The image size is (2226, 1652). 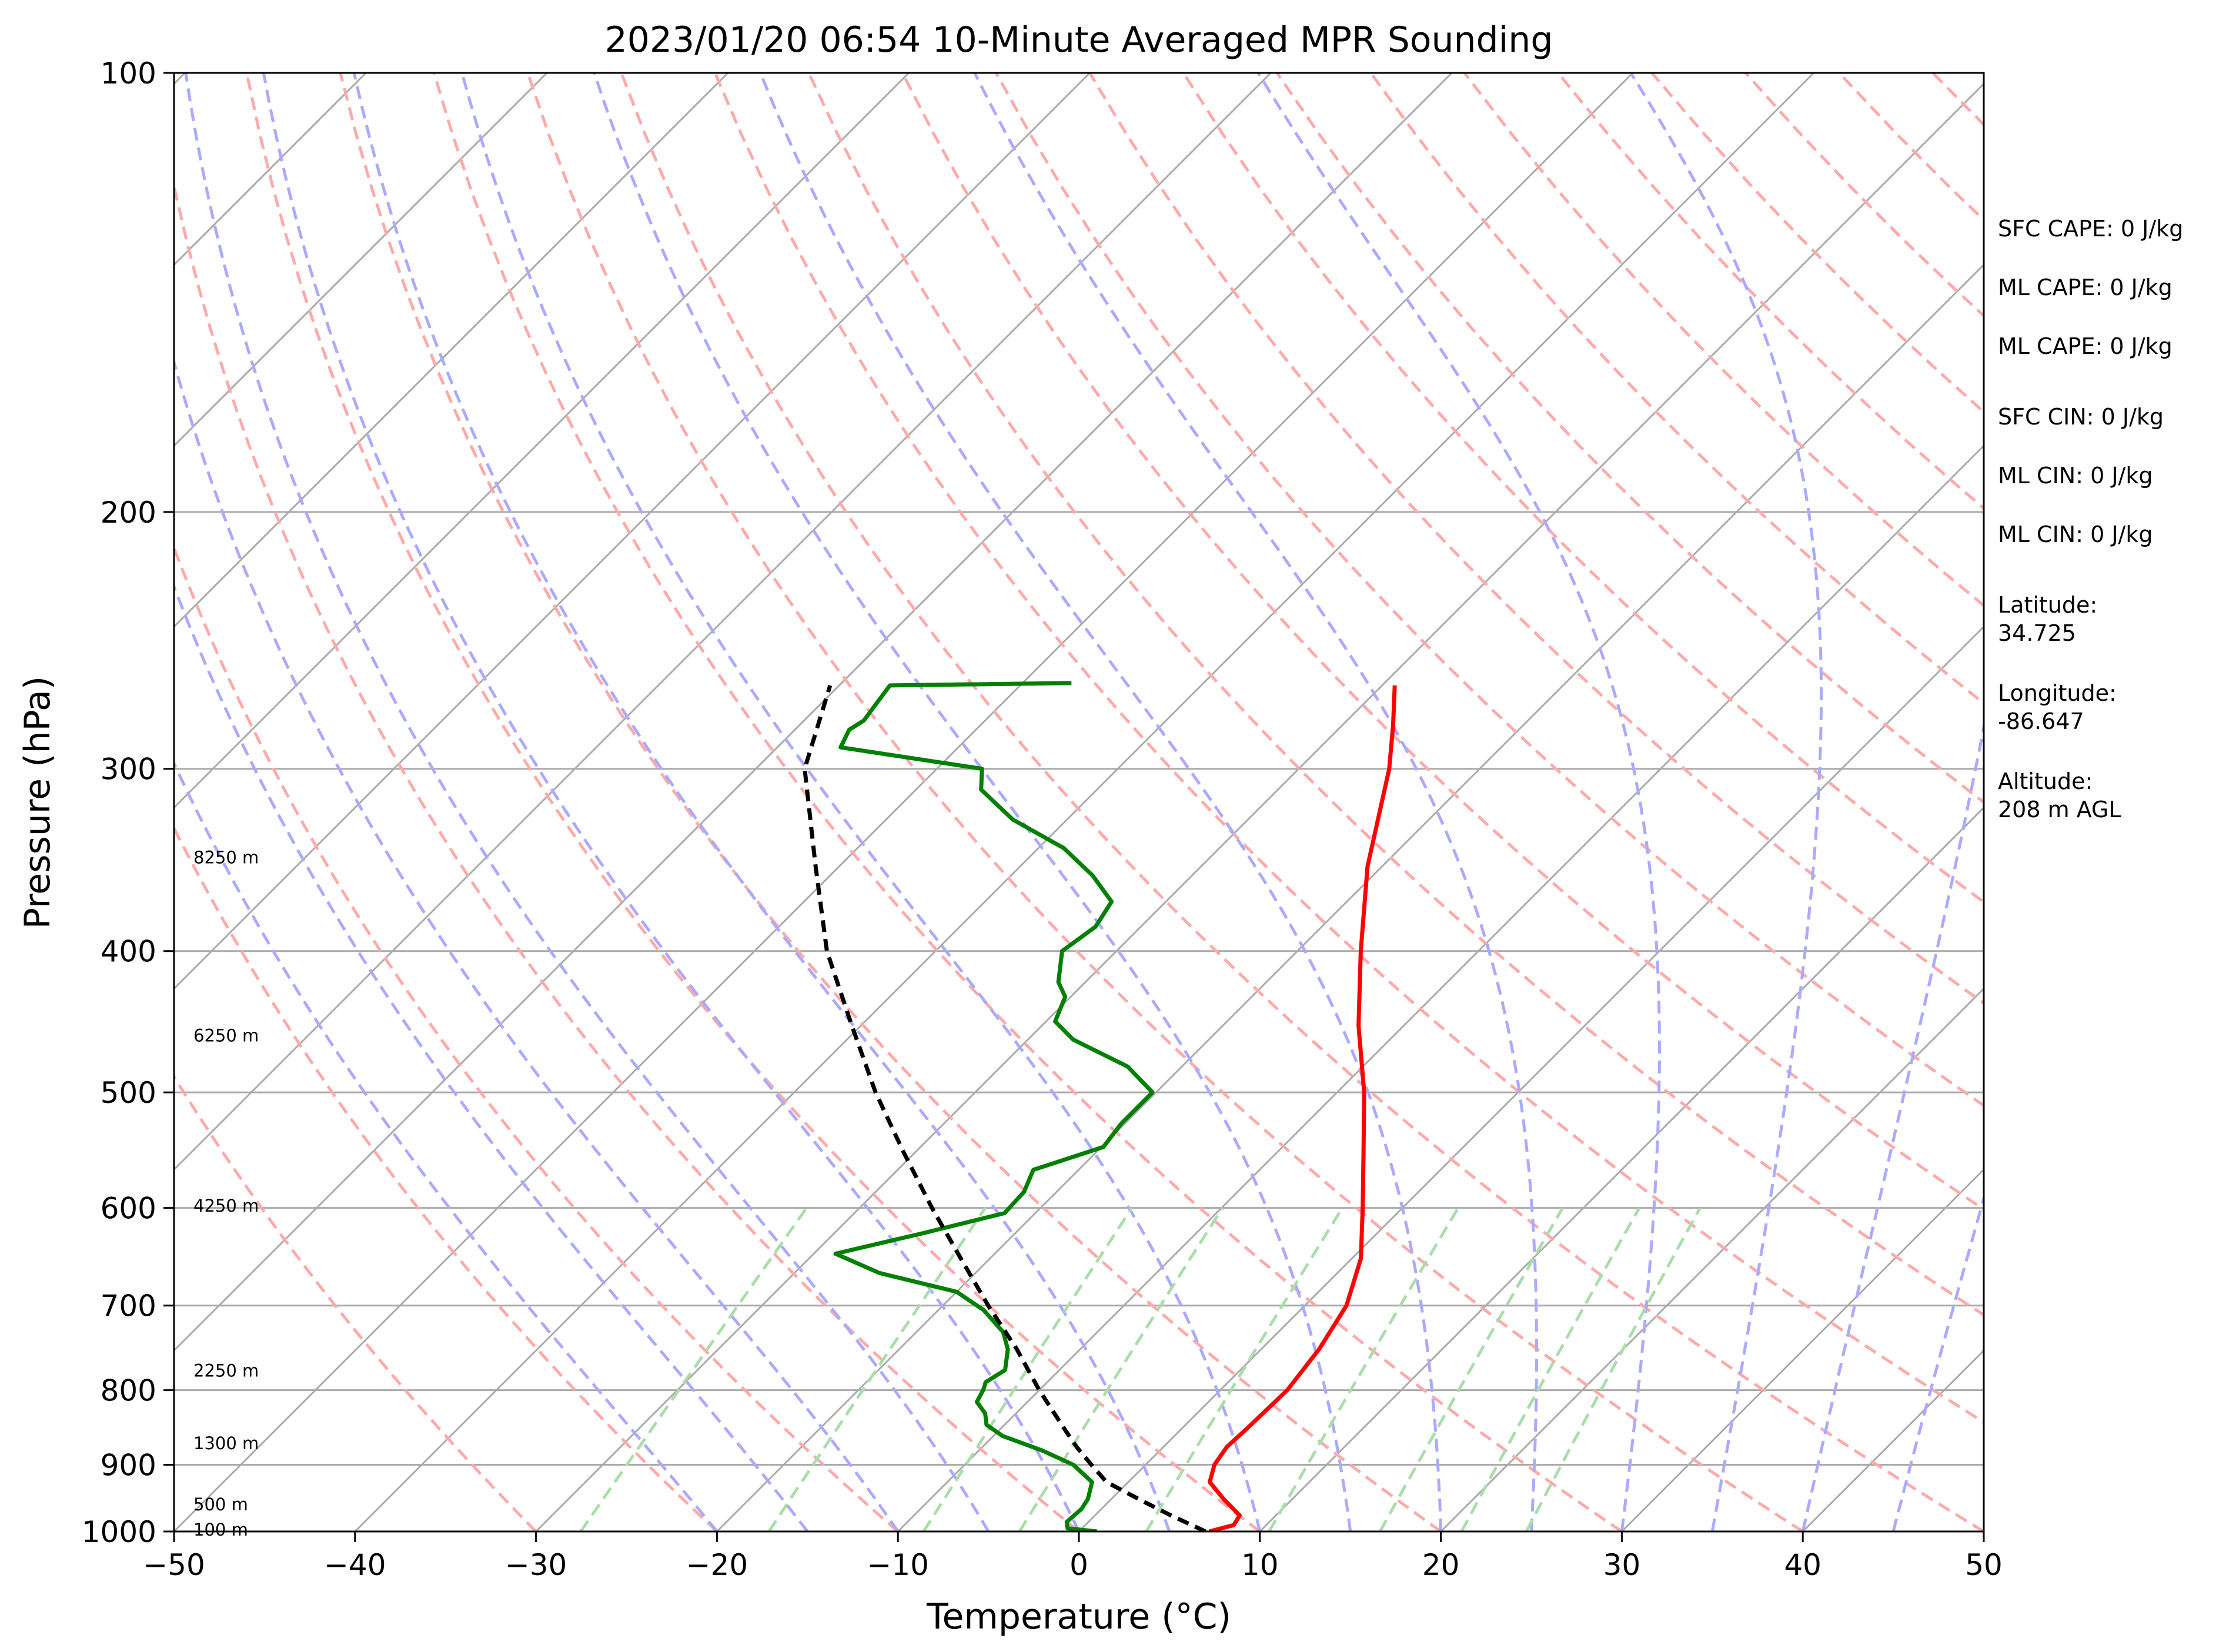 I want to click on y-tick-label: 600, so click(x=129, y=1209).